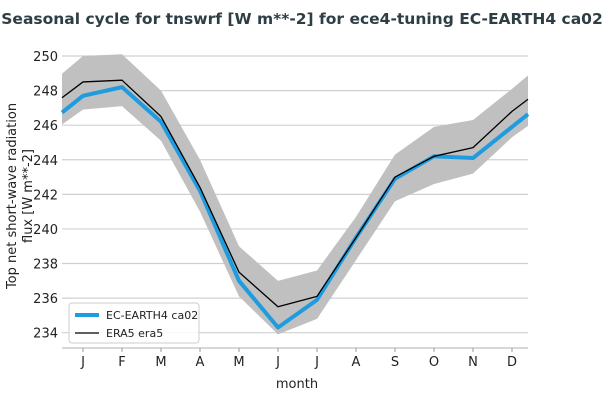  What do you see at coordinates (45, 161) in the screenshot?
I see `y-tick-label: 244` at bounding box center [45, 161].